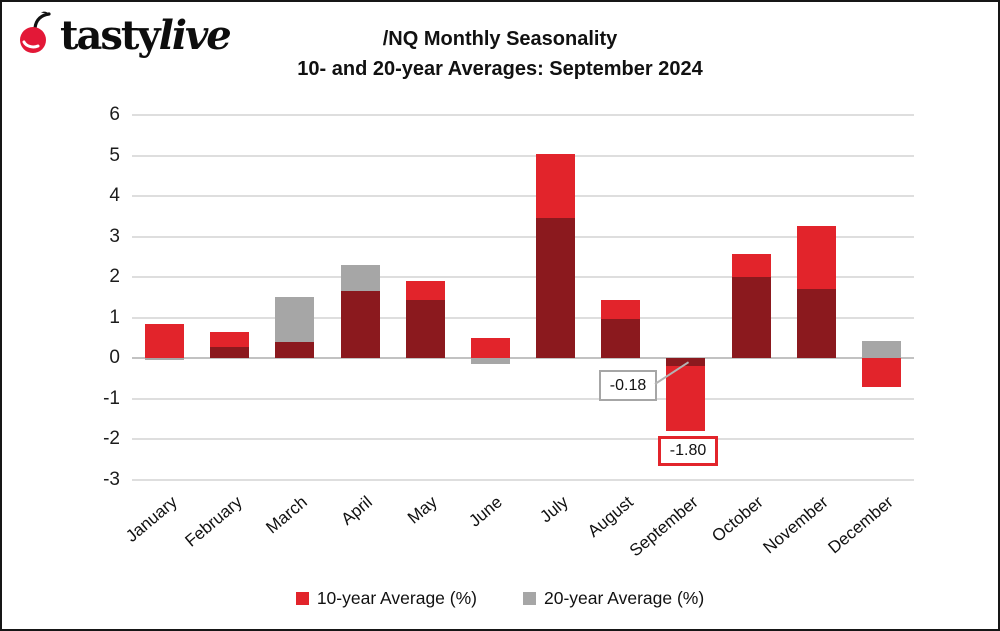 This screenshot has height=631, width=1000. What do you see at coordinates (396, 598) in the screenshot?
I see `legend-label-10yr: 10-year Average (%)` at bounding box center [396, 598].